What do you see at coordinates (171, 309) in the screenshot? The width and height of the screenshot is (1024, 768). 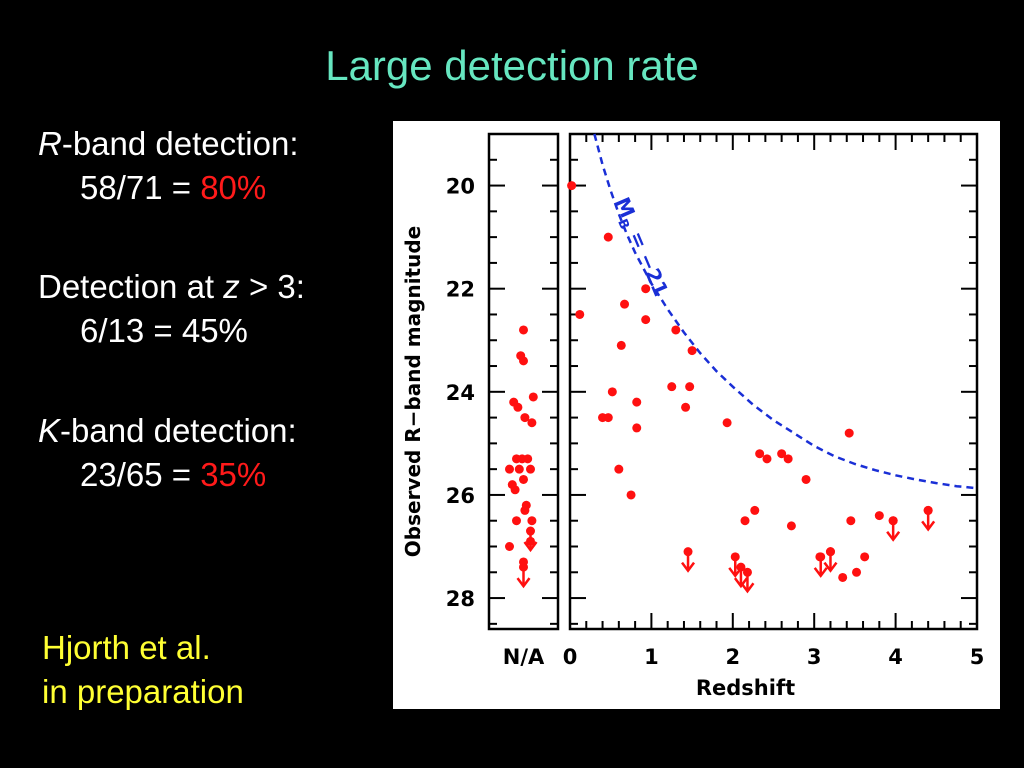 I see `z-detection-stat: Detection at z > 3: 6/13 = 45%` at bounding box center [171, 309].